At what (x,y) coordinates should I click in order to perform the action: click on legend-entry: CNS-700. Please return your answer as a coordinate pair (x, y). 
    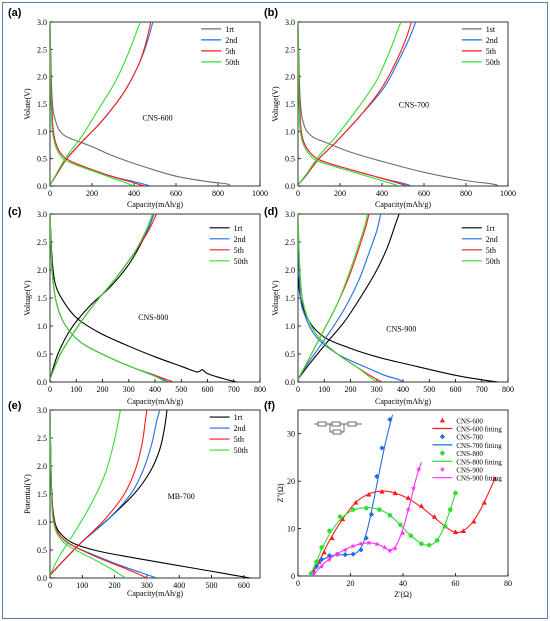
    Looking at the image, I should click on (469, 438).